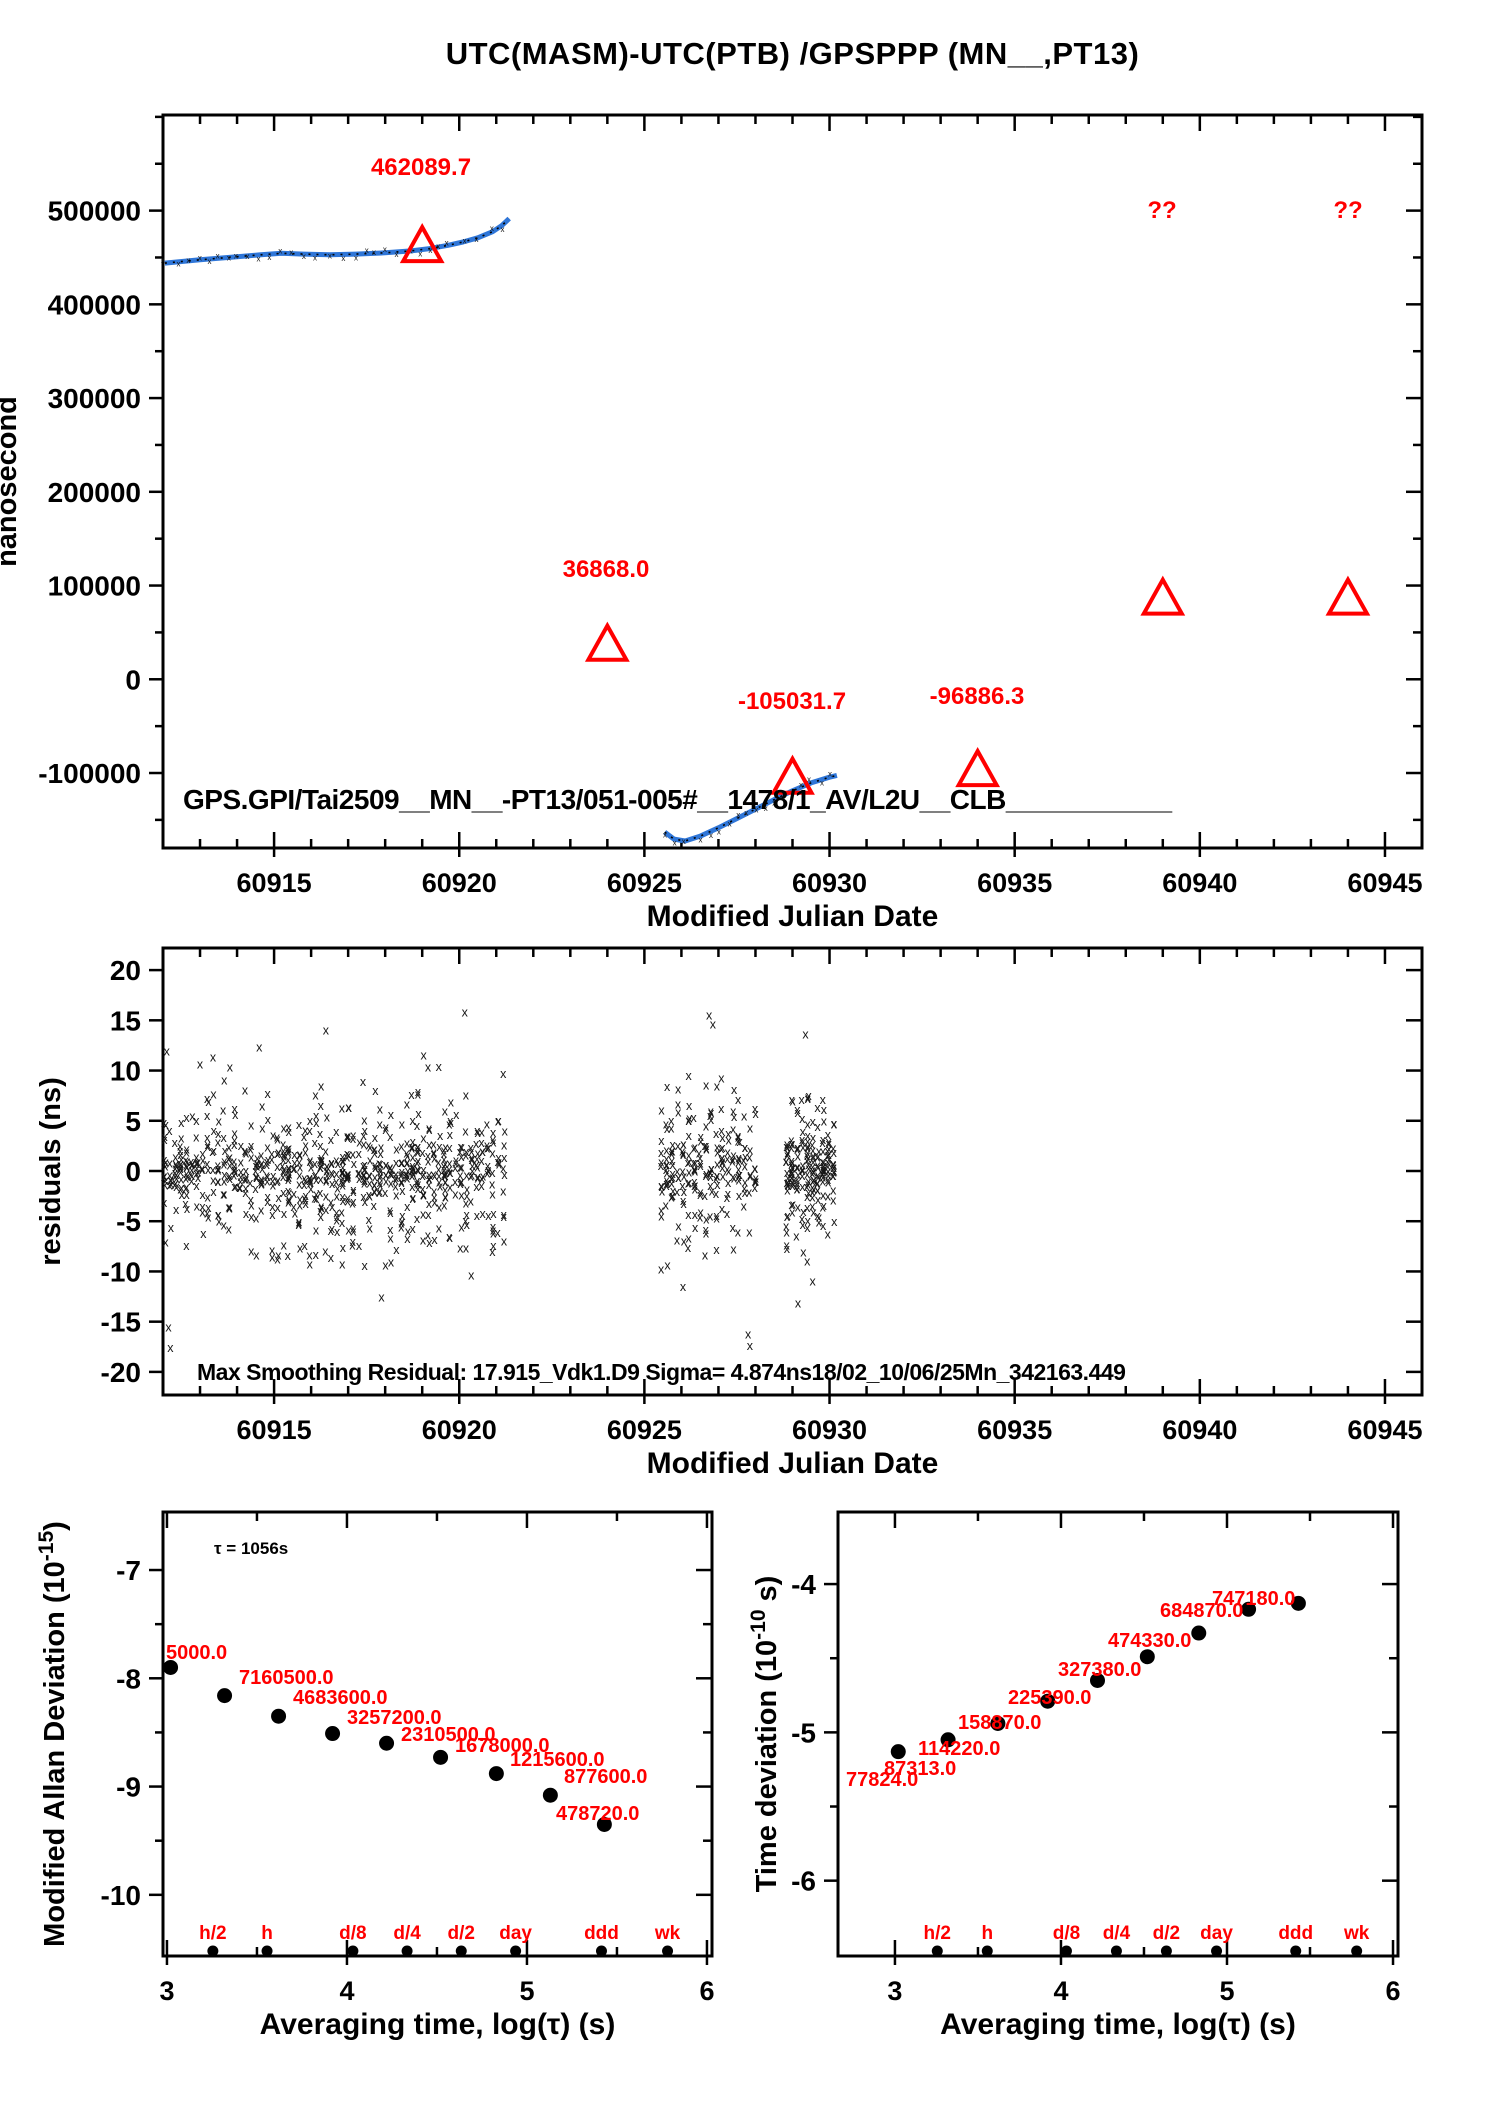  I want to click on residual-outlier-point: x, so click(748, 1335).